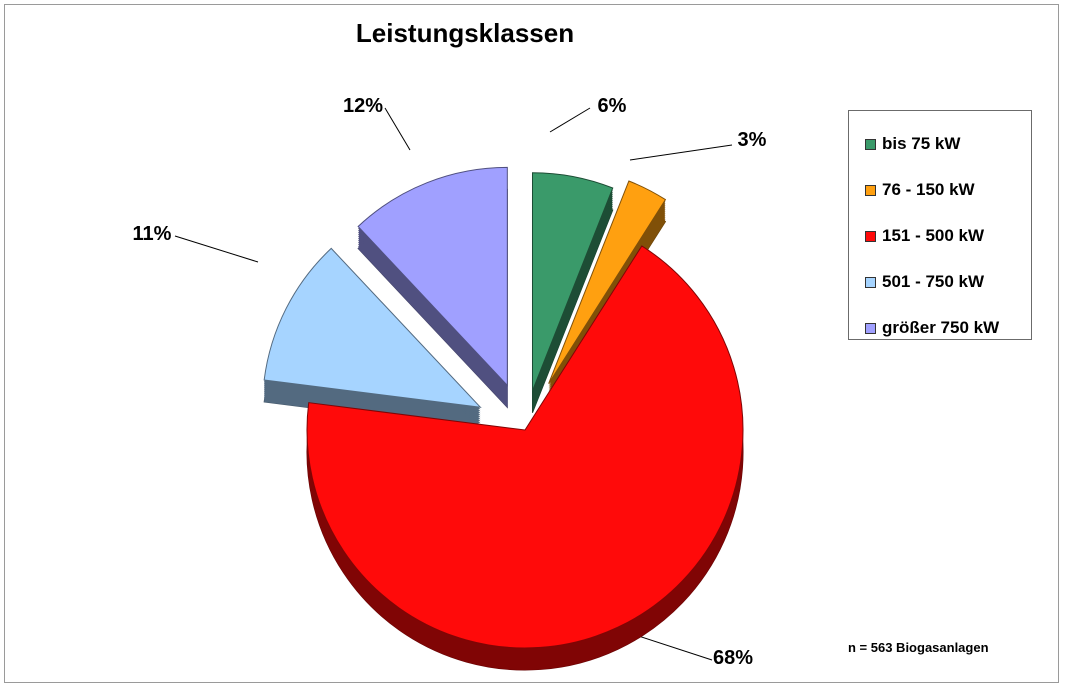 This screenshot has width=1065, height=689. Describe the element at coordinates (152, 234) in the screenshot. I see `percent-label: 11%` at that location.